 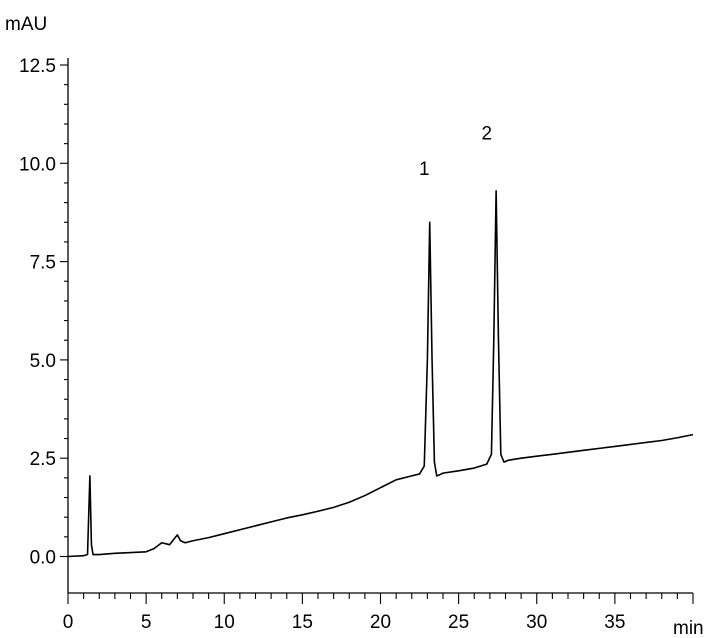 What do you see at coordinates (224, 622) in the screenshot?
I see `x-tick-label: 10` at bounding box center [224, 622].